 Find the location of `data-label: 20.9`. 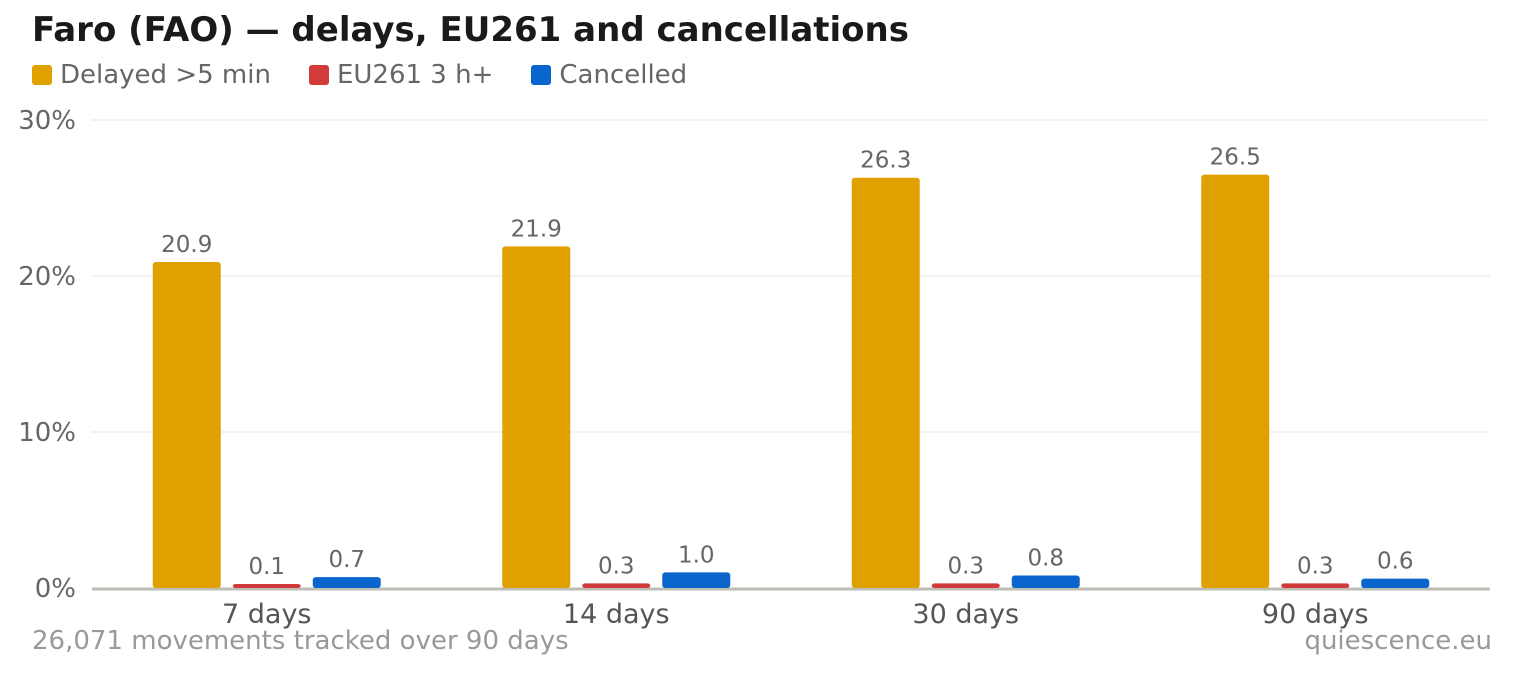

data-label: 20.9 is located at coordinates (186, 245).